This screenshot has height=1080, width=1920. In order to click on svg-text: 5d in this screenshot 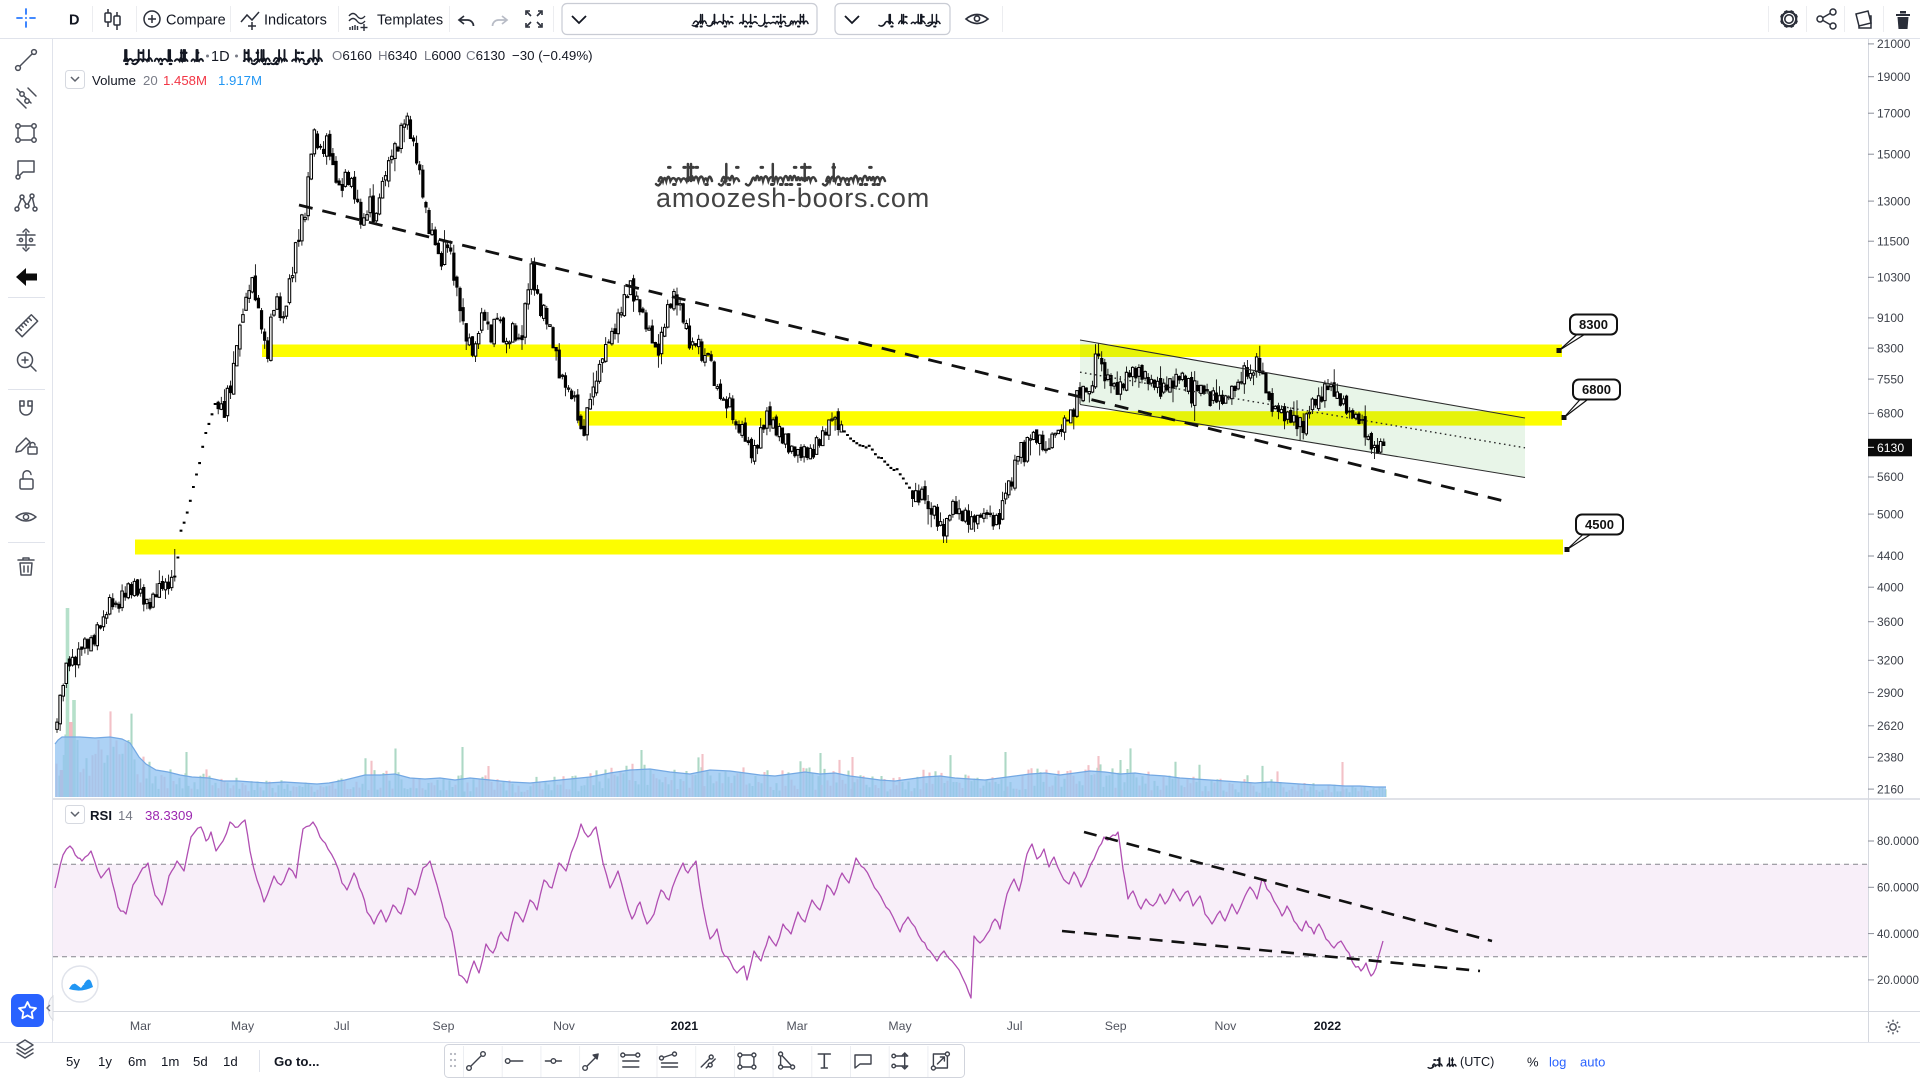, I will do `click(200, 1061)`.